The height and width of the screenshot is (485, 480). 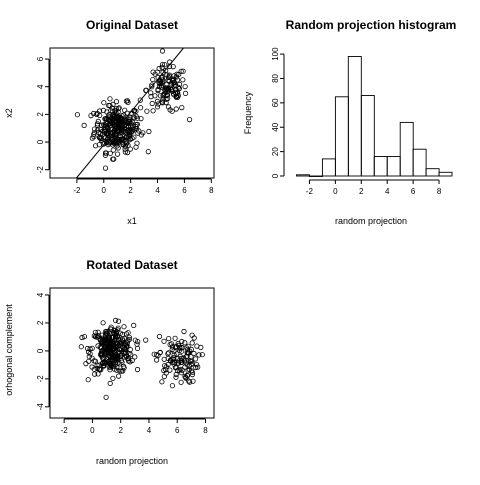 What do you see at coordinates (248, 112) in the screenshot?
I see `y-axis-label: Frequency` at bounding box center [248, 112].